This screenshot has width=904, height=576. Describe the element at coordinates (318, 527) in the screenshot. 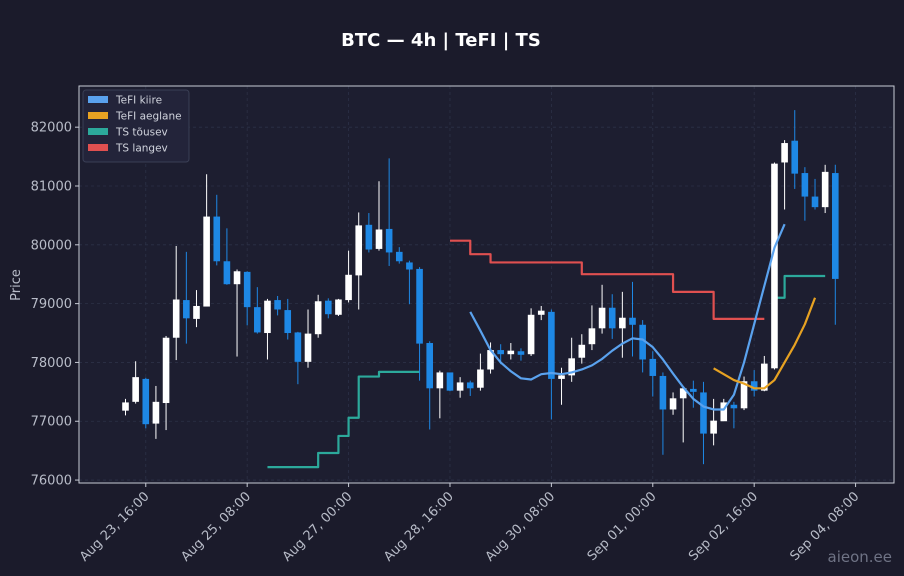

I see `x-tick-label: Aug 27, 00:00` at that location.